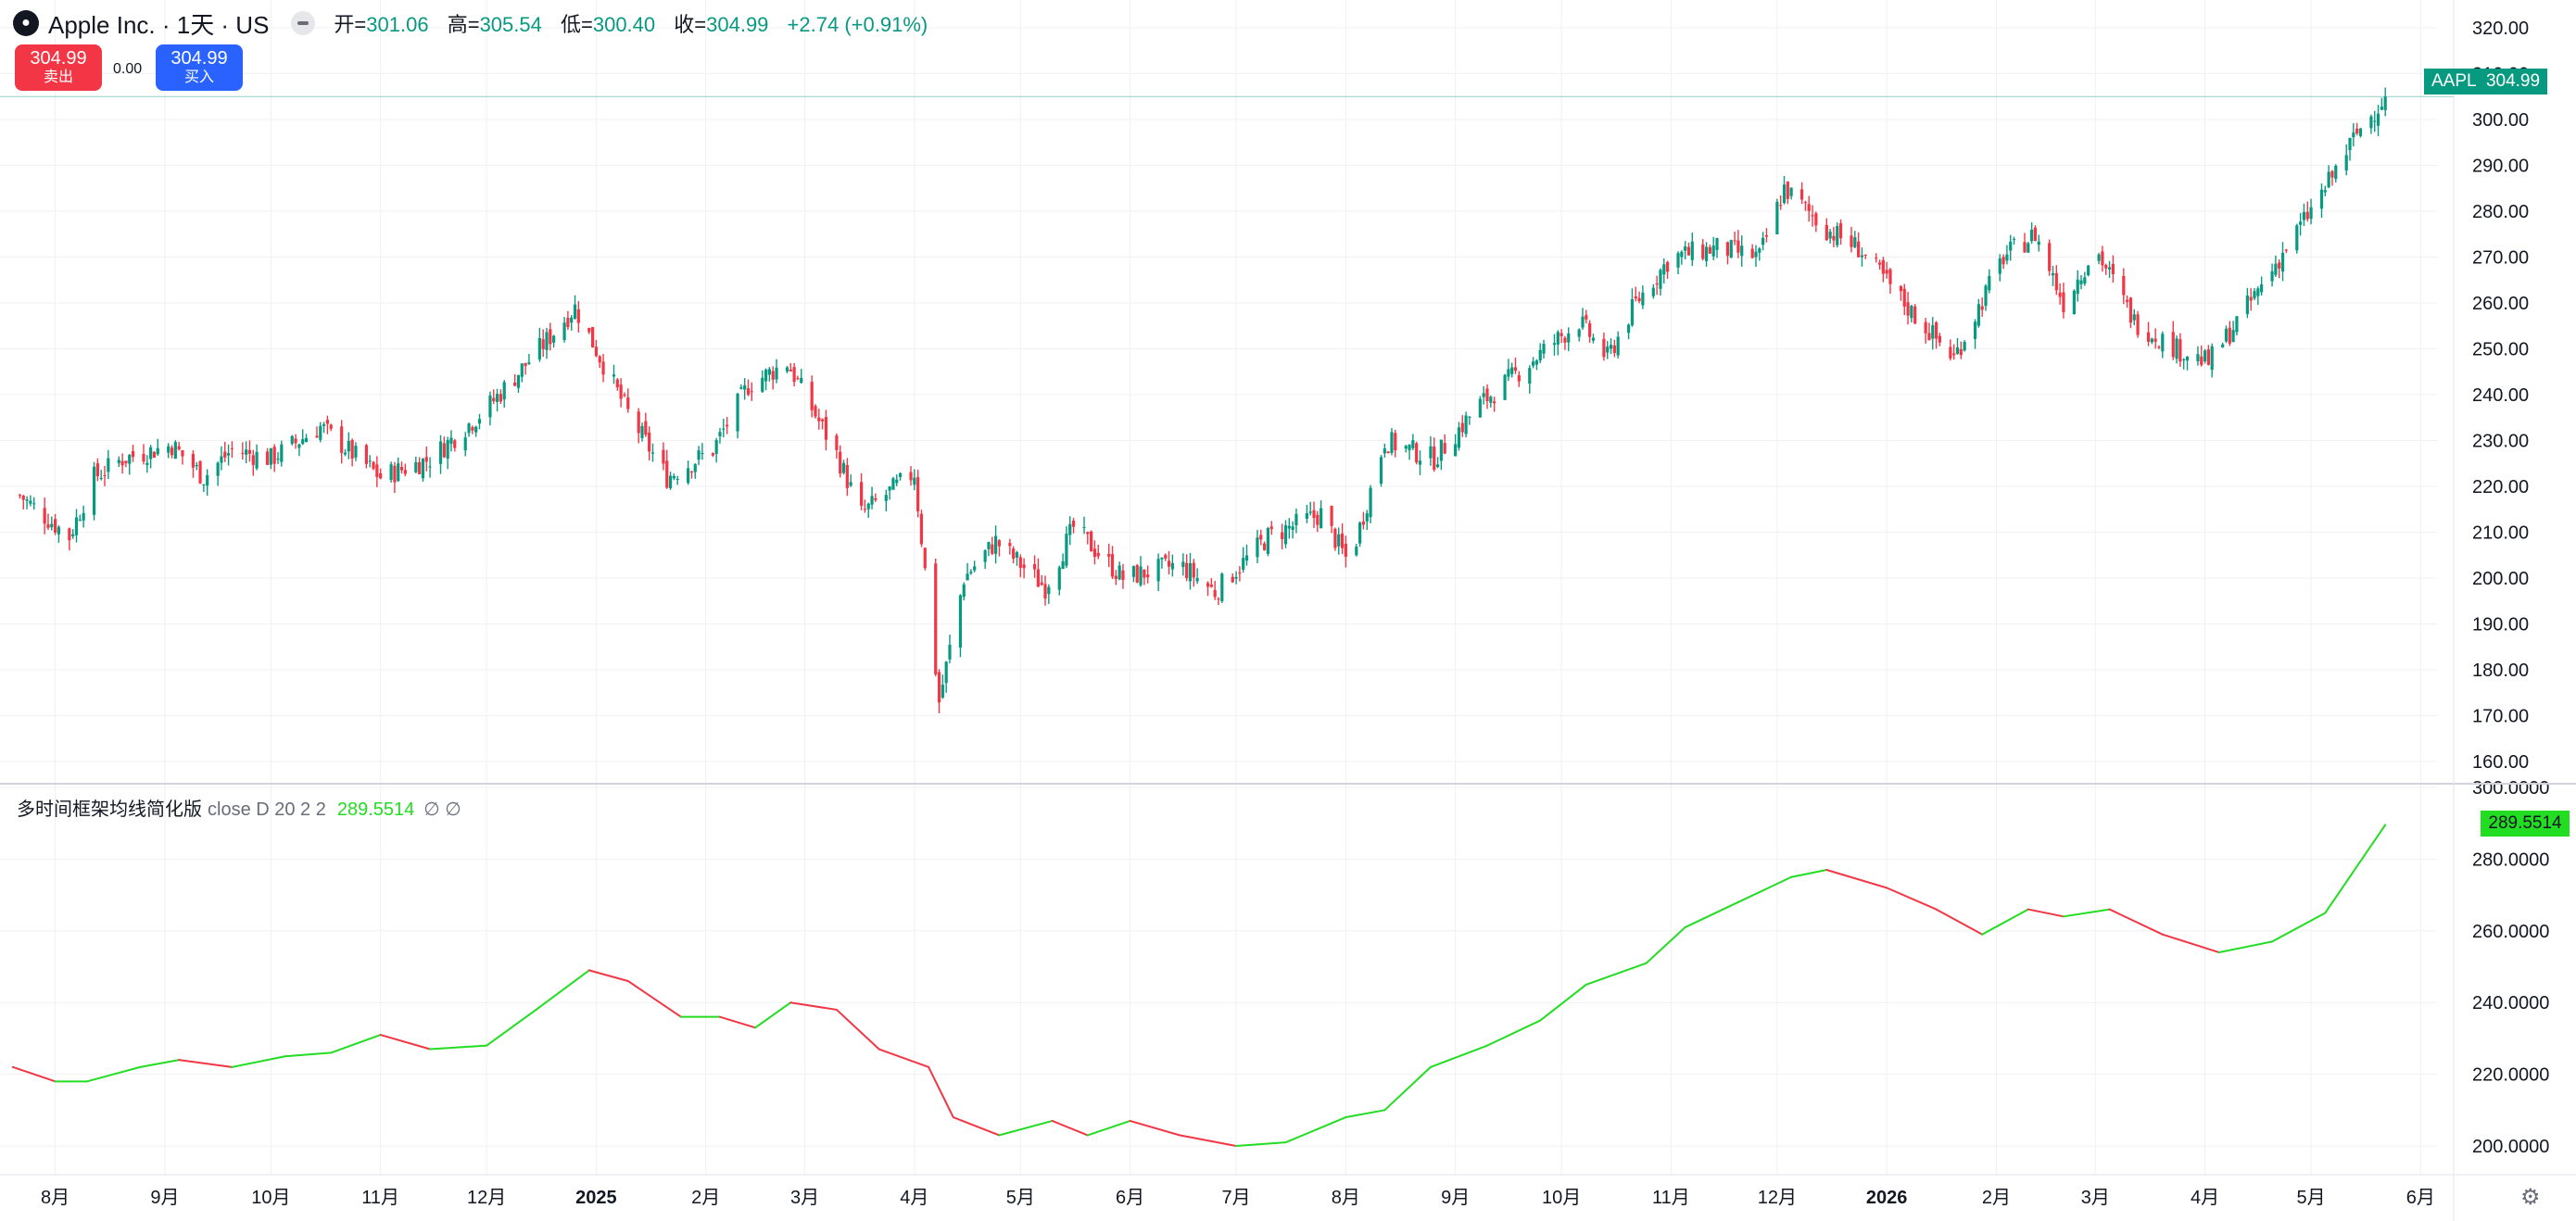  Describe the element at coordinates (159, 24) in the screenshot. I see `symbol-title: Apple Inc. · 1天 · US` at that location.